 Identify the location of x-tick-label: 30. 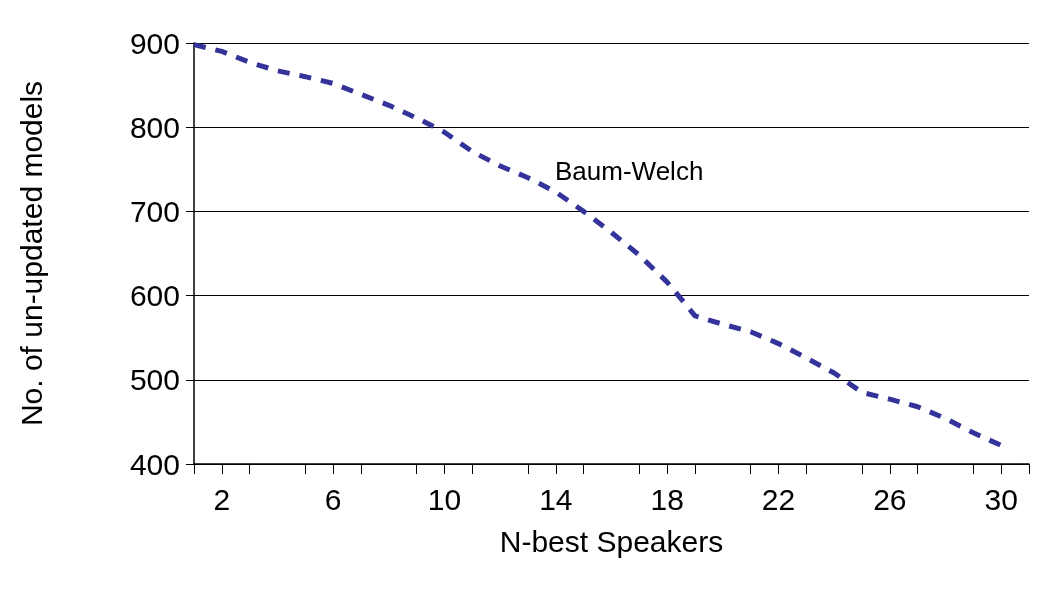
(1001, 499).